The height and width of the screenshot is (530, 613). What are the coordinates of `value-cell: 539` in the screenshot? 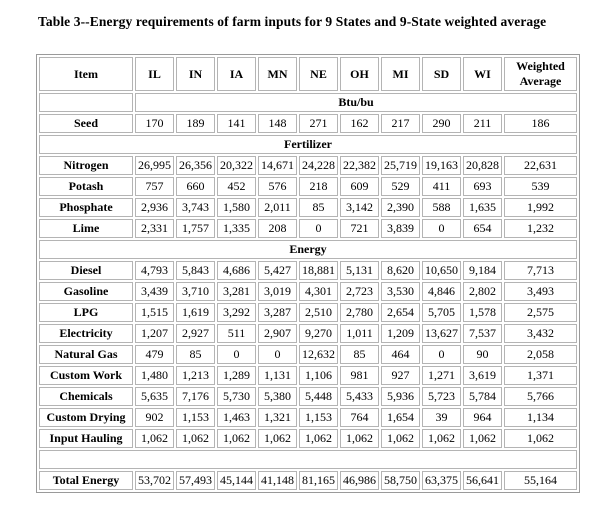 It's located at (540, 186).